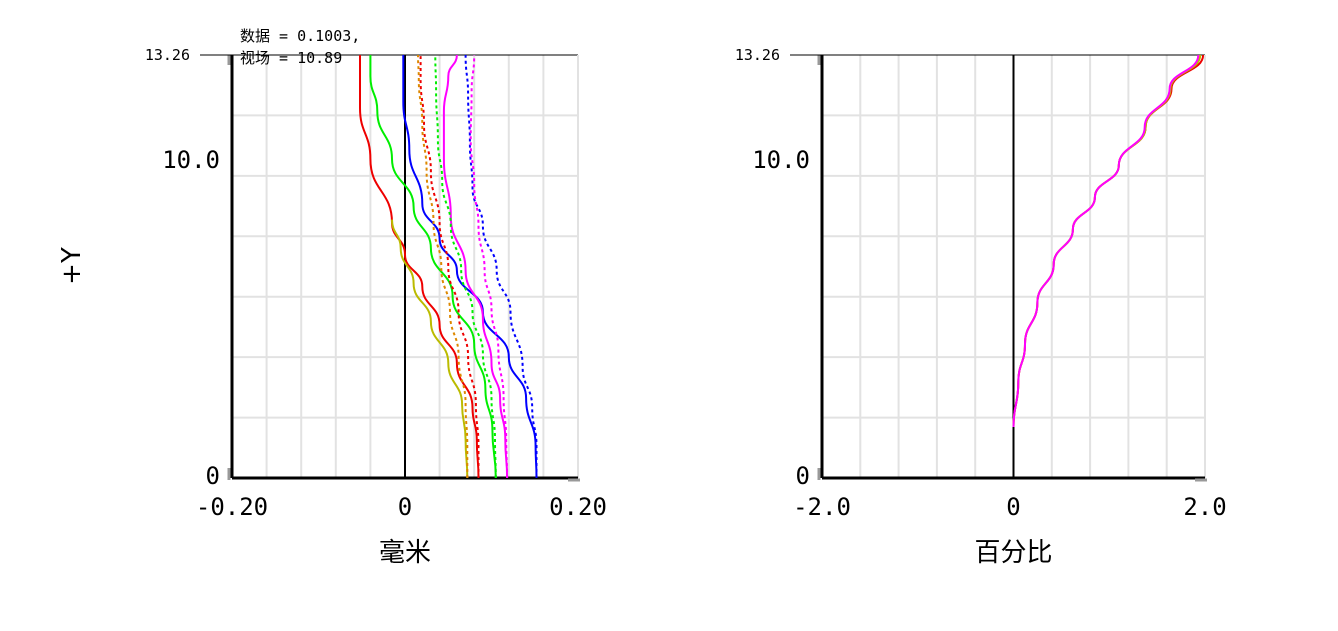 This screenshot has height=631, width=1338. I want to click on y-axis-label: +Y, so click(72, 266).